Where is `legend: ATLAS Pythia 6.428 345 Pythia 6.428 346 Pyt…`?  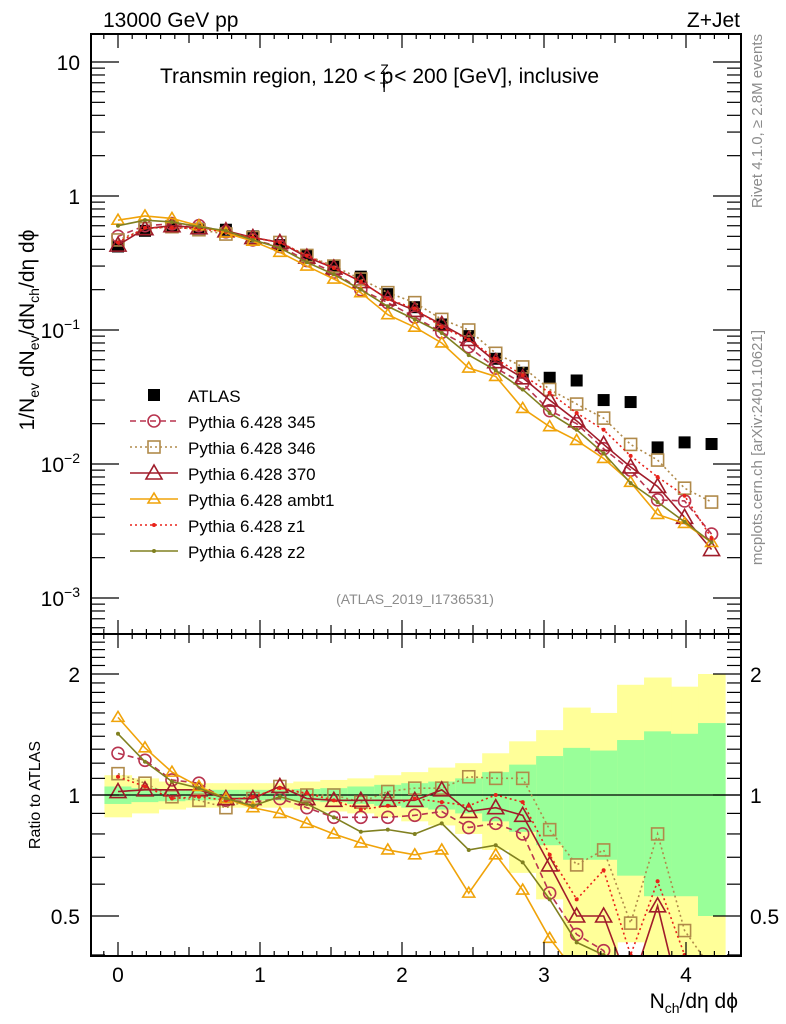 legend: ATLAS Pythia 6.428 345 Pythia 6.428 346 Pyt… is located at coordinates (232, 474).